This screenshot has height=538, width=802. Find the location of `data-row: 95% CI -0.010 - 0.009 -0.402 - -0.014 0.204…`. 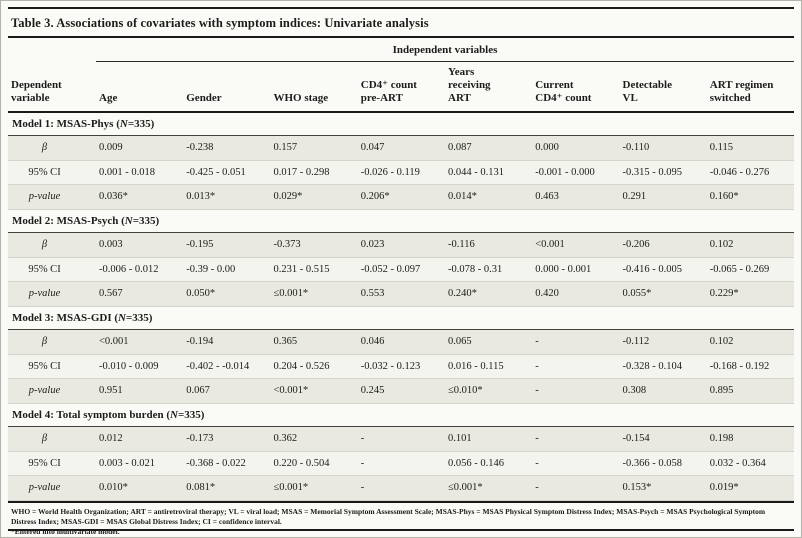

data-row: 95% CI -0.010 - 0.009 -0.402 - -0.014 0.204… is located at coordinates (401, 367).